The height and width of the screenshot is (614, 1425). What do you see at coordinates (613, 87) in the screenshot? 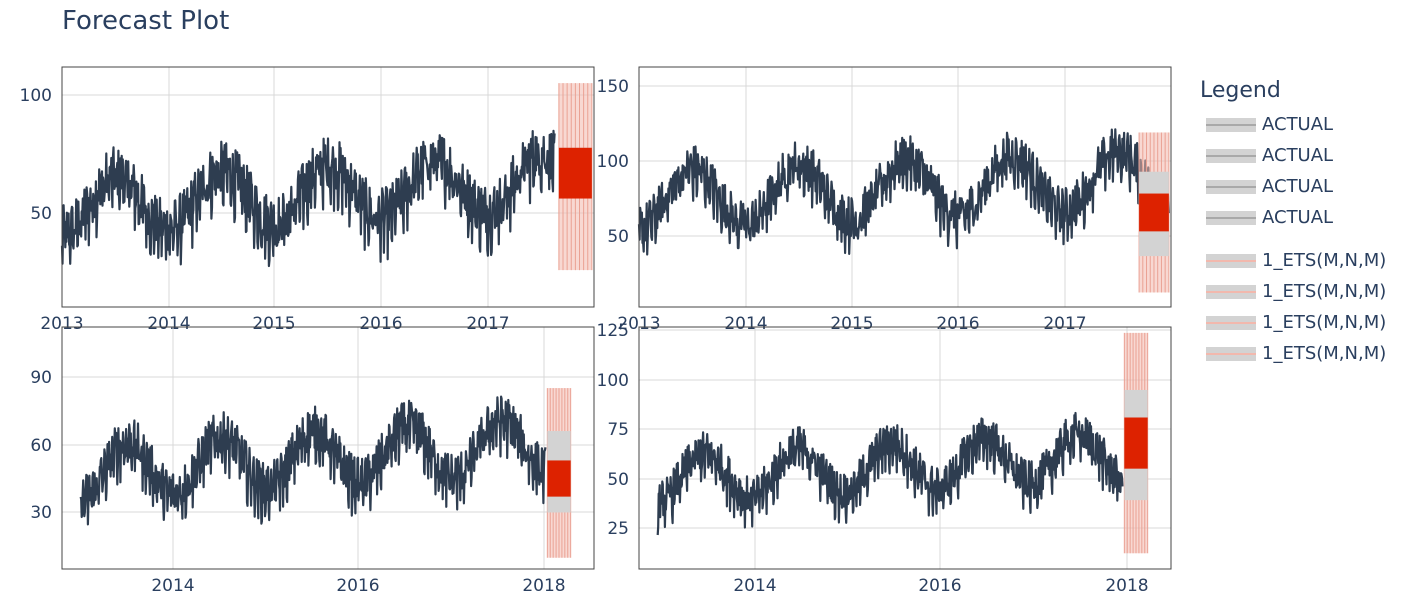
I see `y-tick-label: 150` at bounding box center [613, 87].